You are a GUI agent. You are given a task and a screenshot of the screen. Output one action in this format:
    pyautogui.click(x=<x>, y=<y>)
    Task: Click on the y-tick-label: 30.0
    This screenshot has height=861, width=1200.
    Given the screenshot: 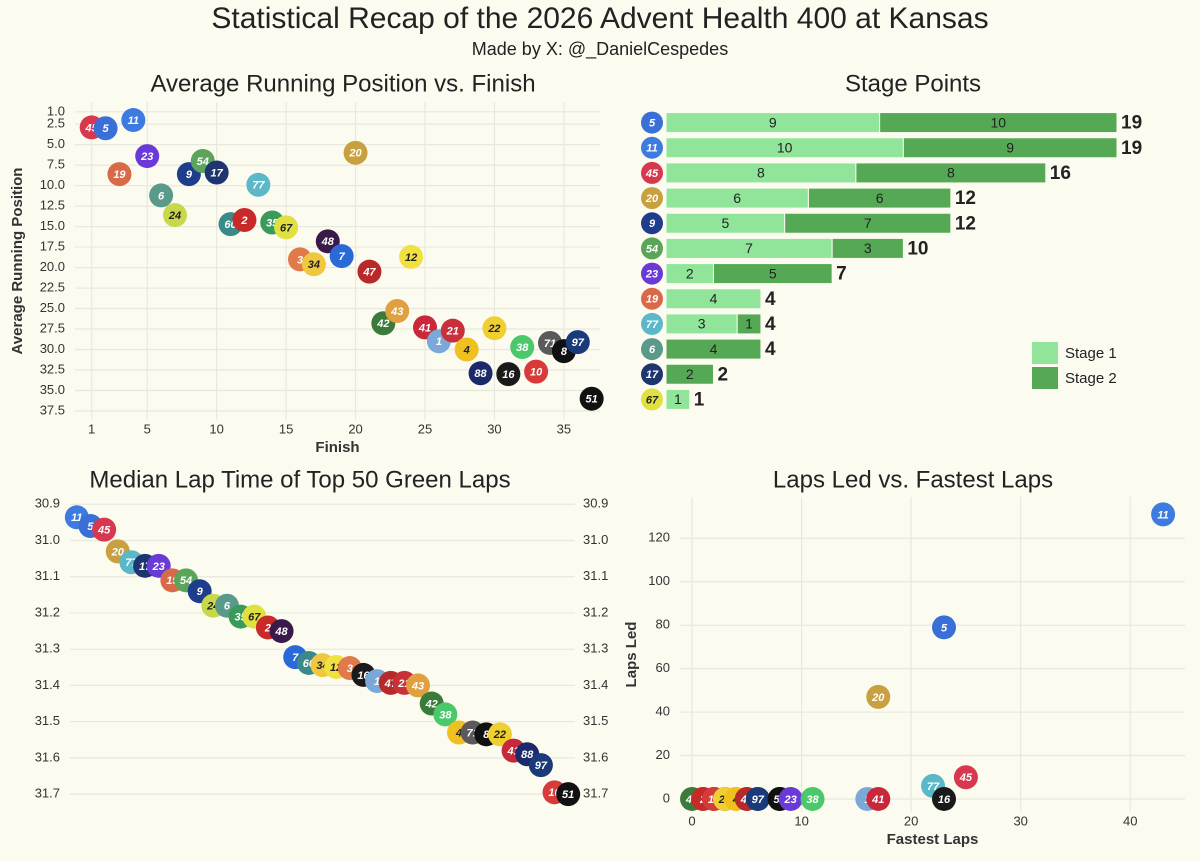 What is the action you would take?
    pyautogui.click(x=52, y=348)
    